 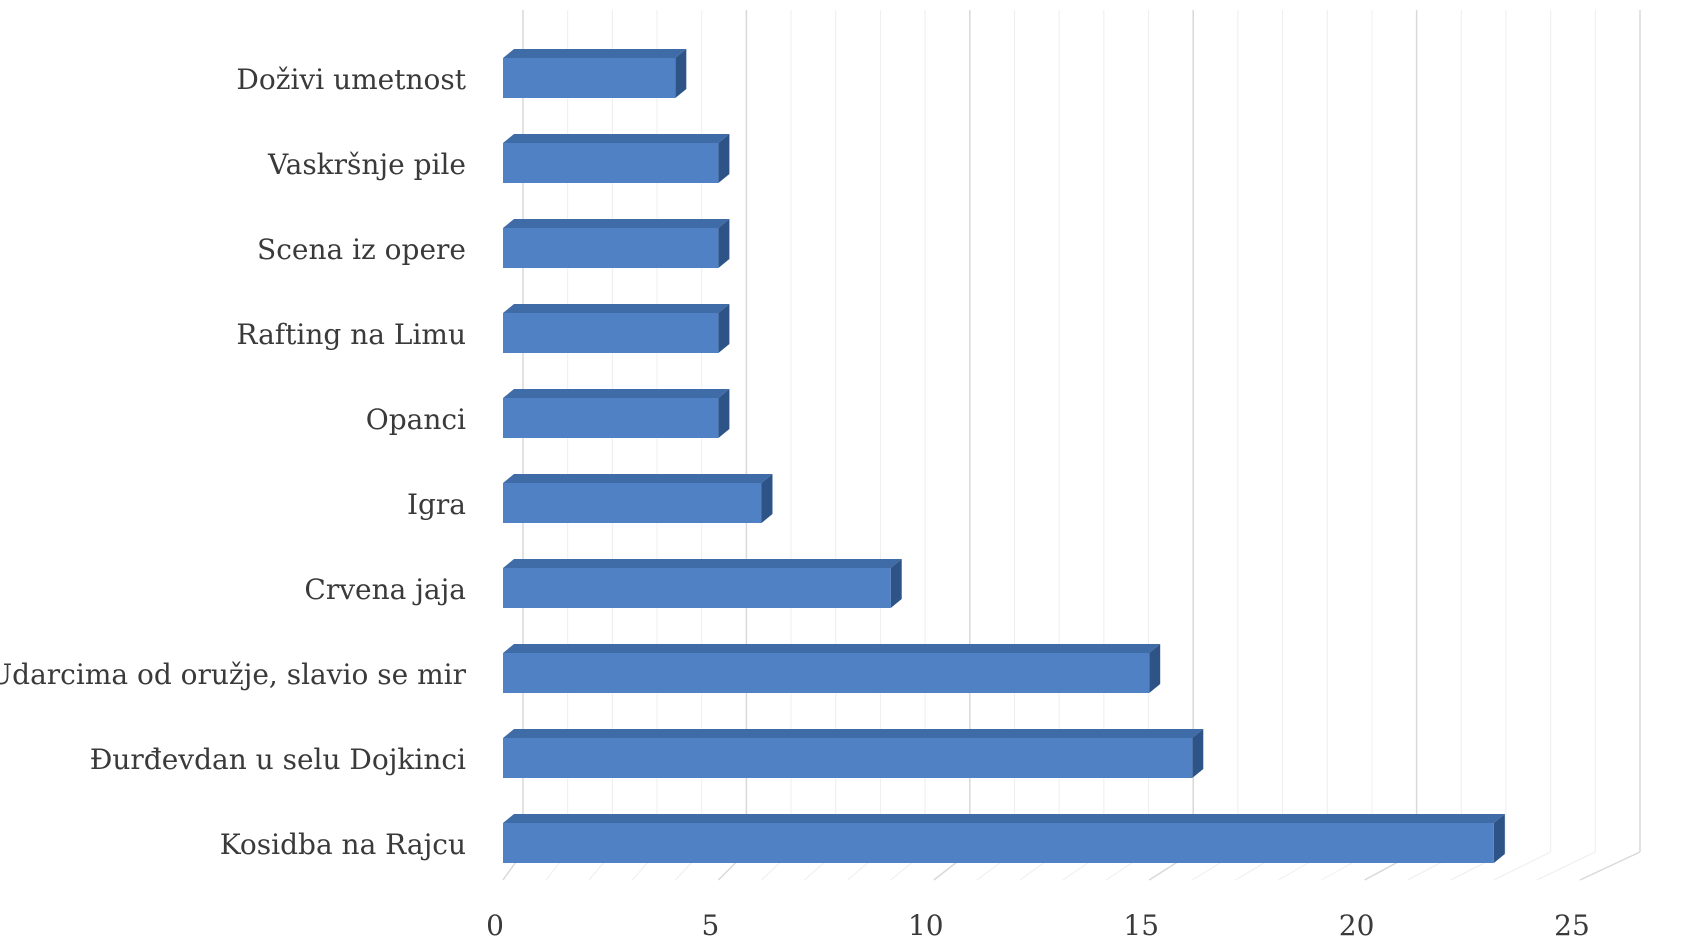 What do you see at coordinates (351, 334) in the screenshot?
I see `category-label: Rafting na Limu` at bounding box center [351, 334].